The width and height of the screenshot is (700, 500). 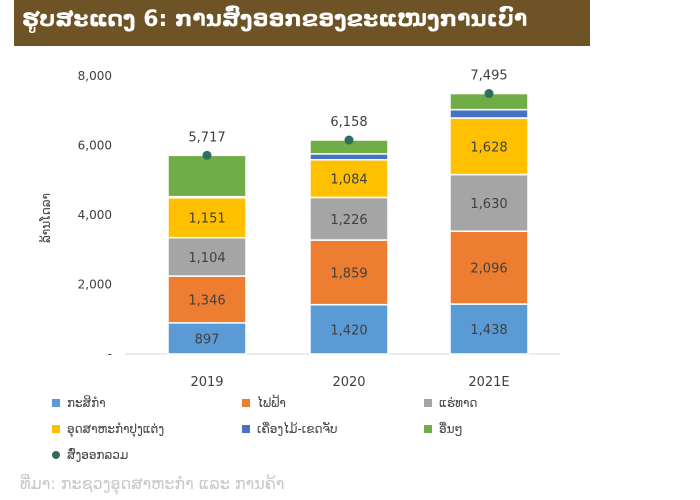 What do you see at coordinates (348, 122) in the screenshot?
I see `total-value-label: 6,158` at bounding box center [348, 122].